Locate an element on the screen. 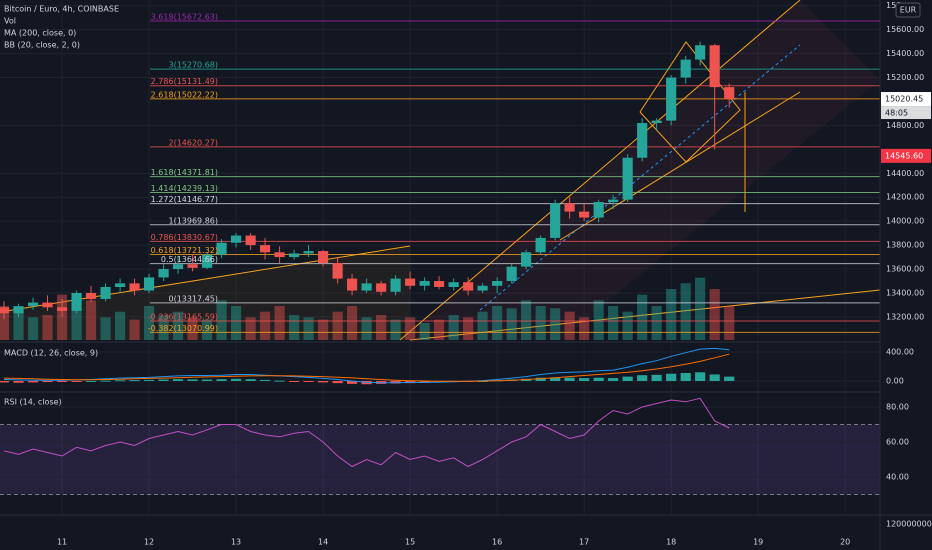  legend-item: BB (20, close, 2, 0) is located at coordinates (42, 45).